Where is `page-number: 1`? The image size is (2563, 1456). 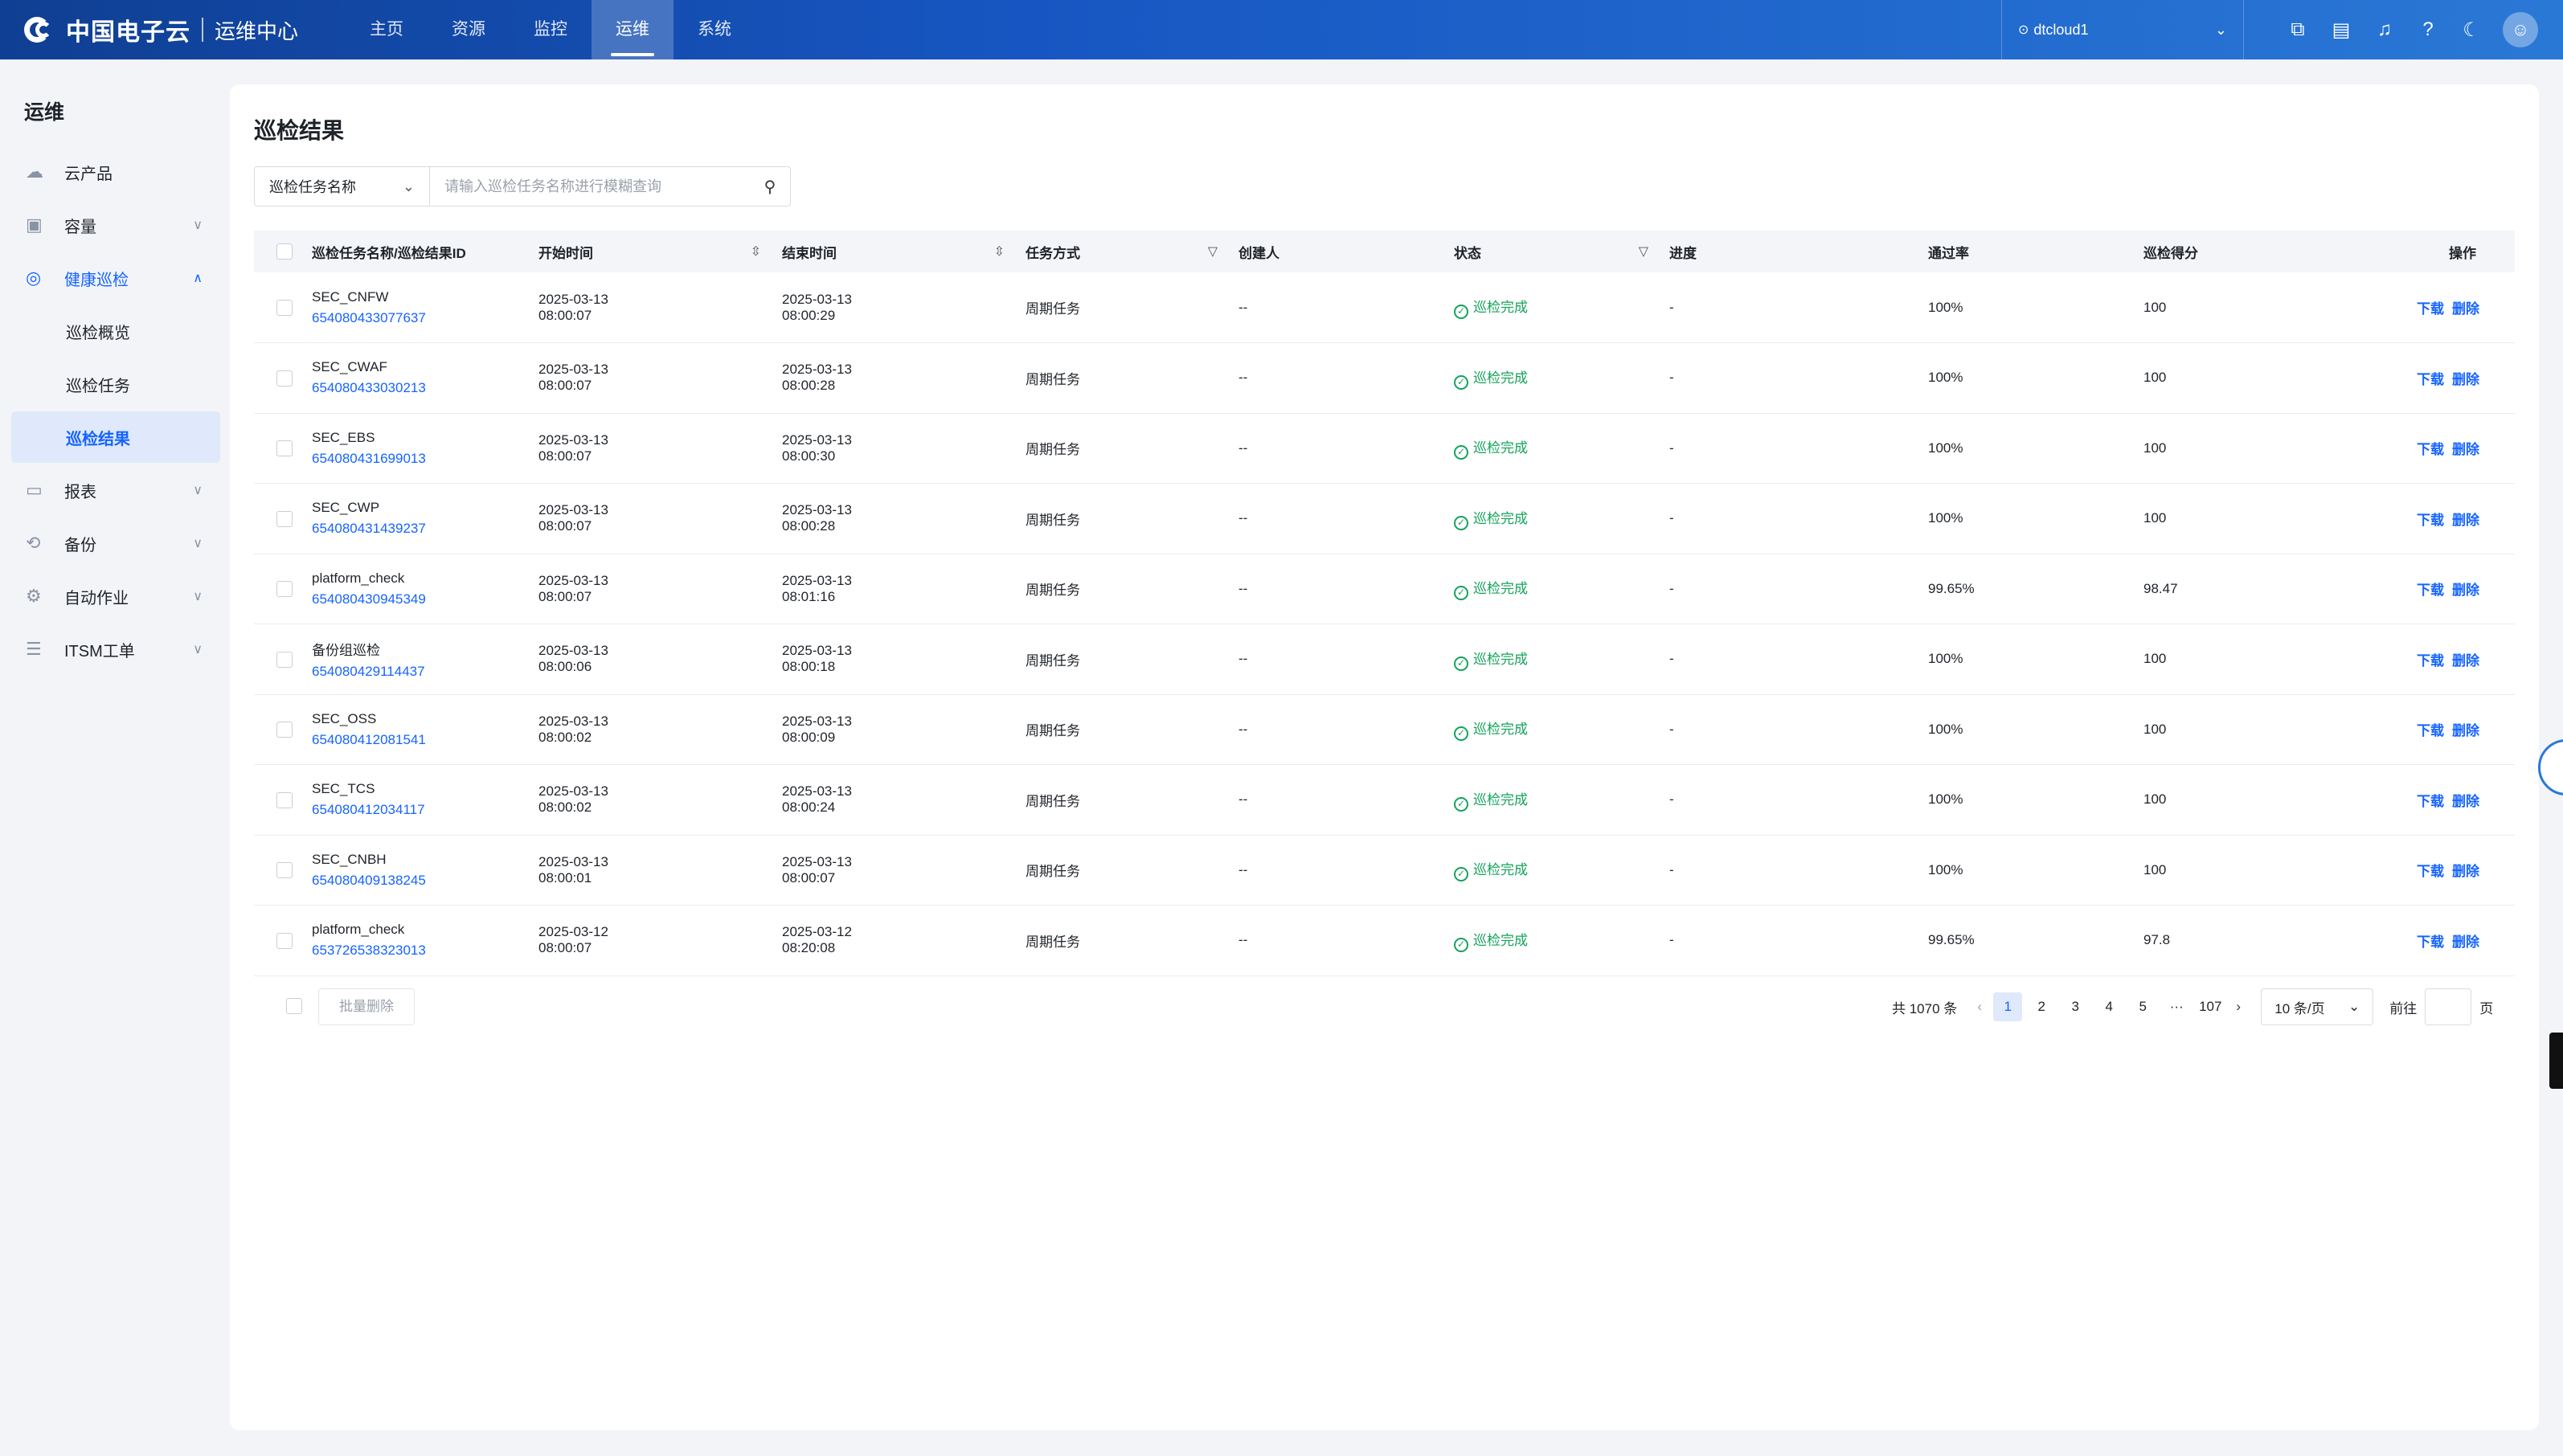
page-number: 1 is located at coordinates (2008, 1006).